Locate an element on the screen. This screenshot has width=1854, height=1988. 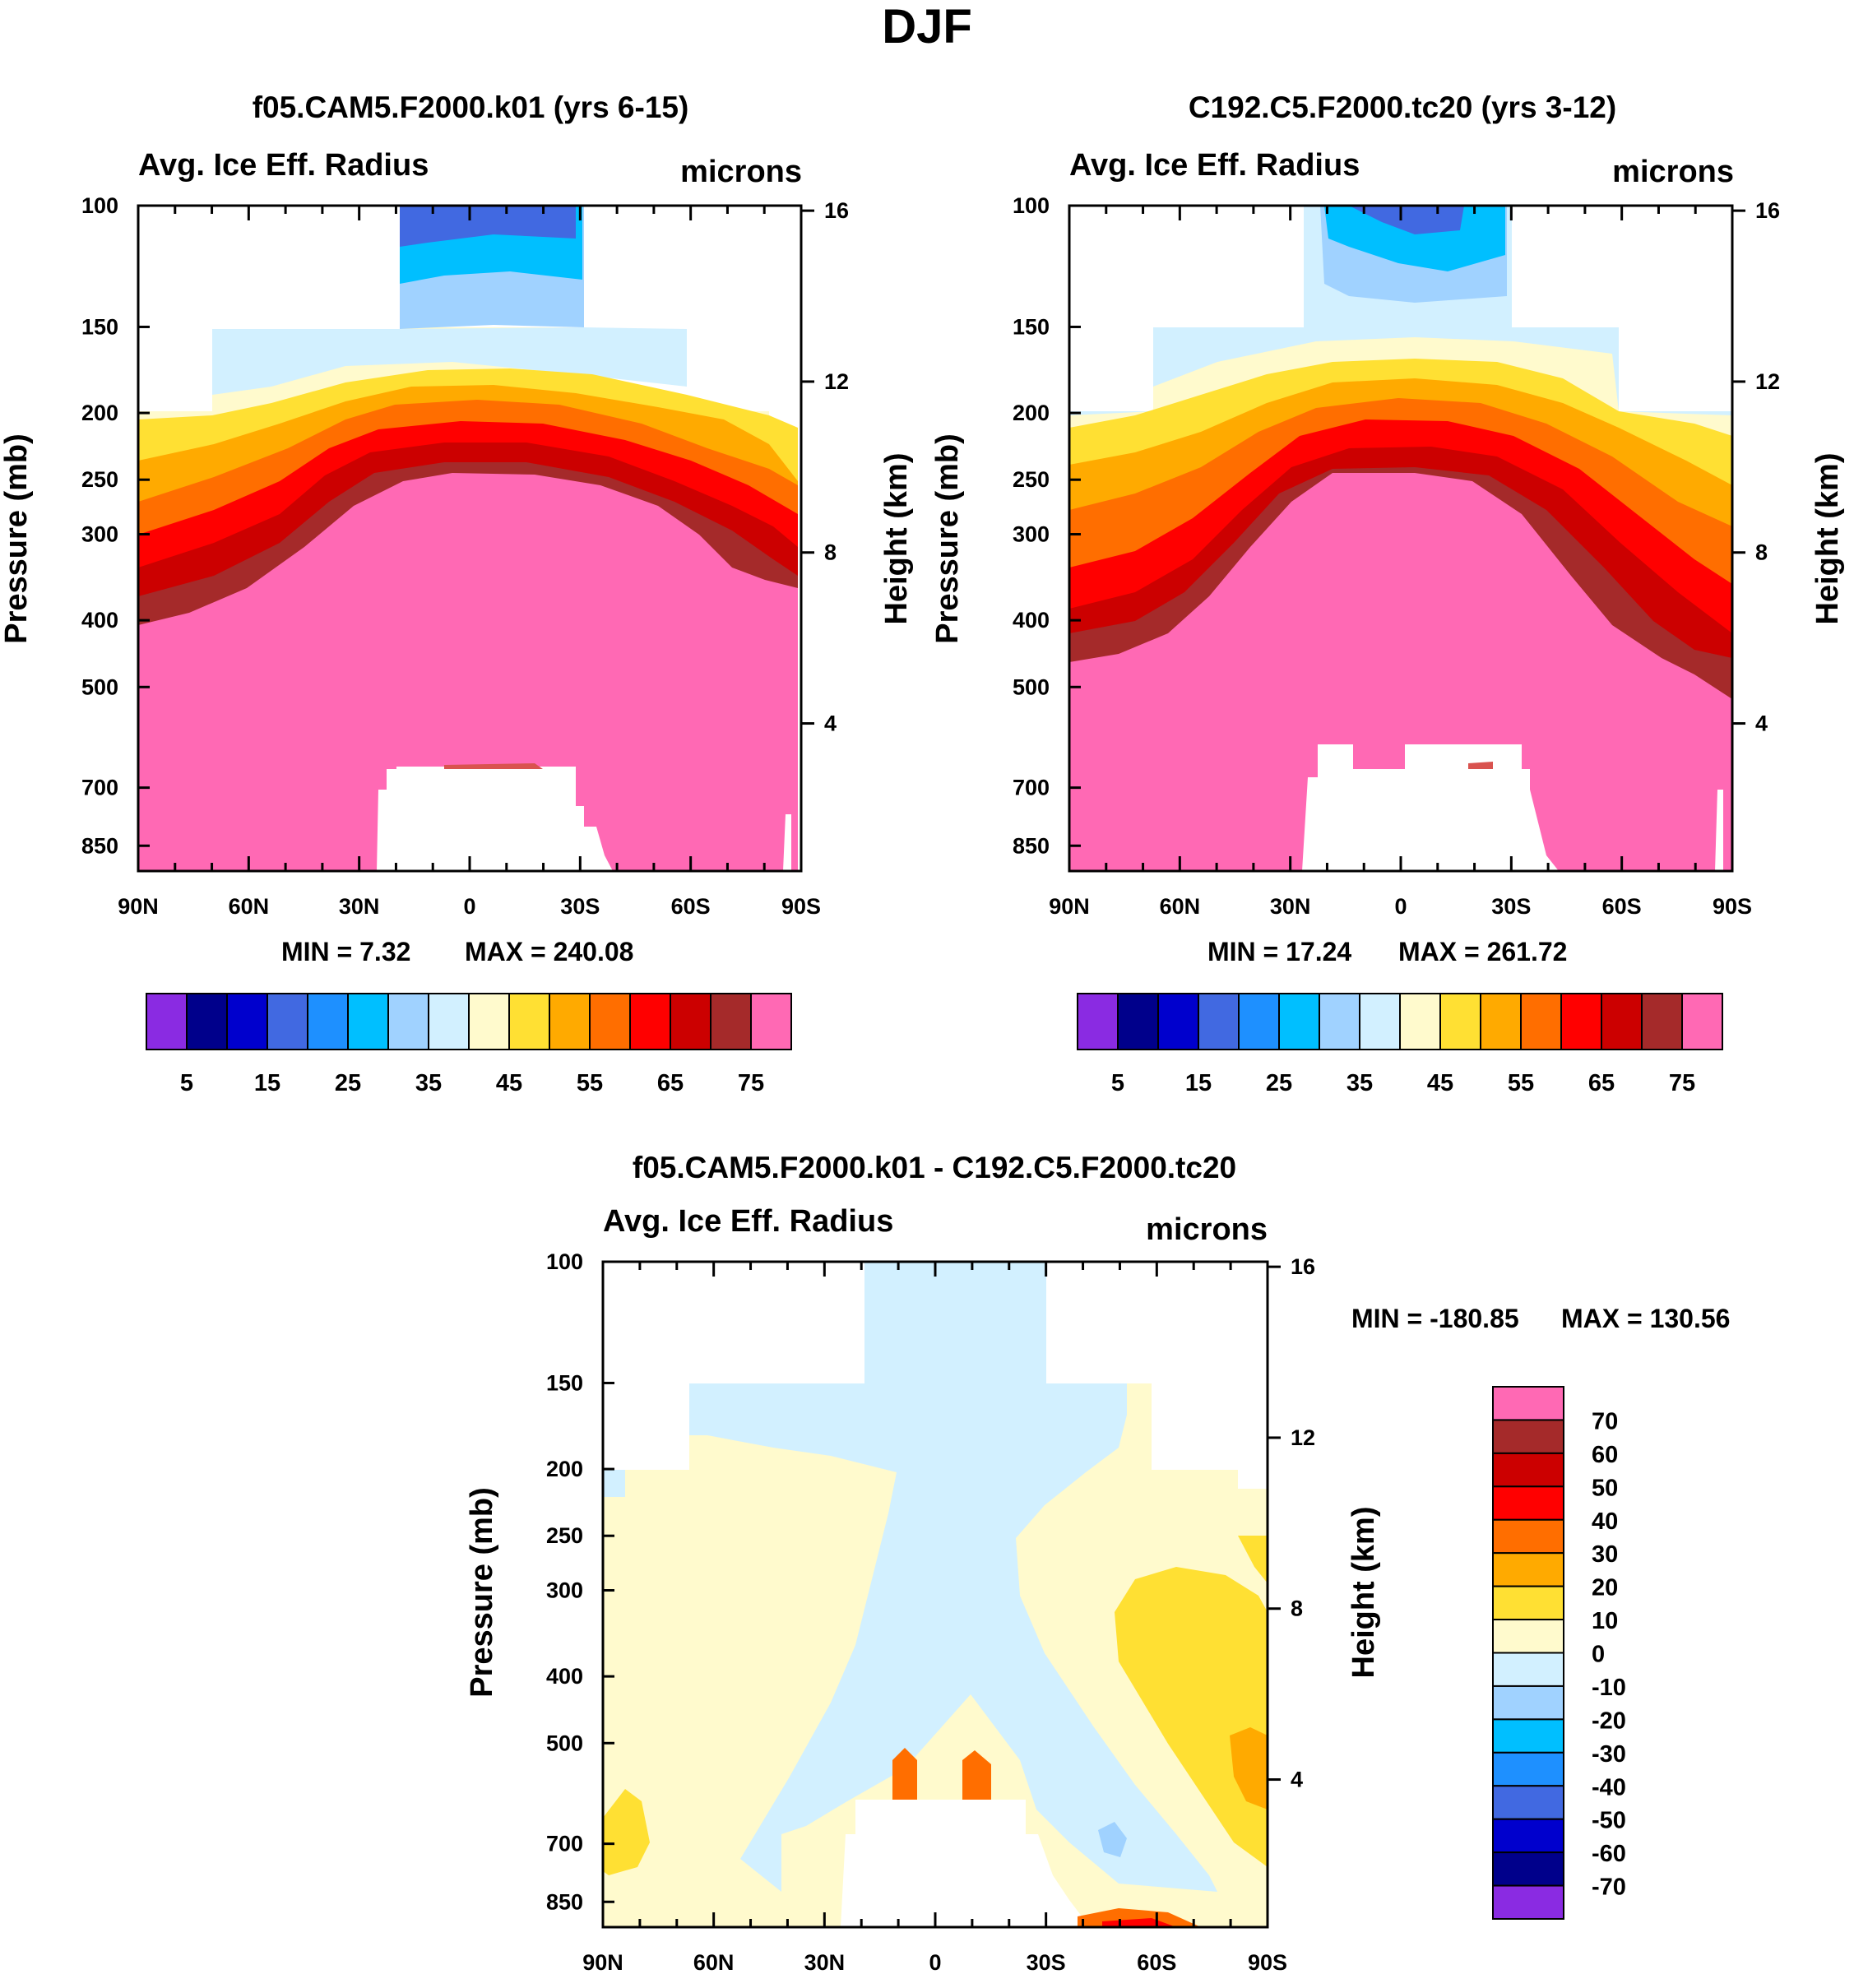
colorbar-label: 70 is located at coordinates (1605, 1421).